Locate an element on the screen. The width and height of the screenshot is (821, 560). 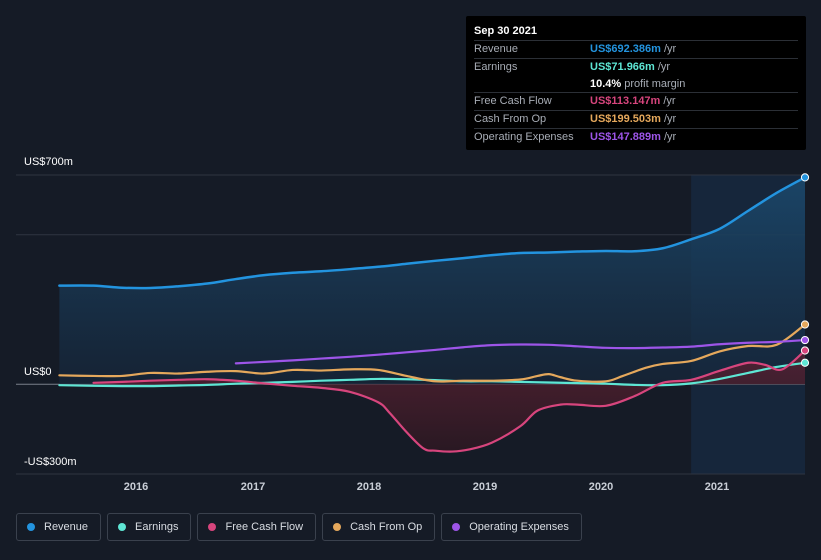
tooltip-row-cfo: Cash From Op US$199.503m /yr is located at coordinates (636, 119).